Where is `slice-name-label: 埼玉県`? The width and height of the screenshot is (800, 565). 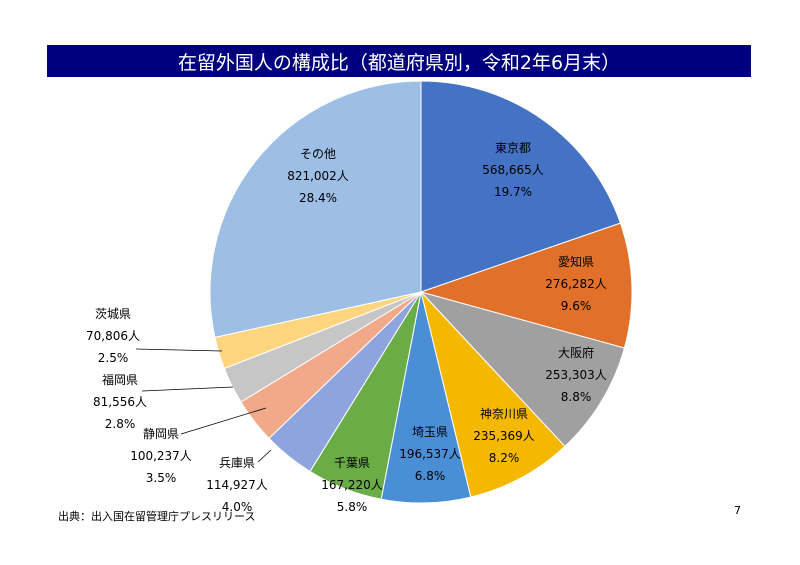 slice-name-label: 埼玉県 is located at coordinates (430, 432).